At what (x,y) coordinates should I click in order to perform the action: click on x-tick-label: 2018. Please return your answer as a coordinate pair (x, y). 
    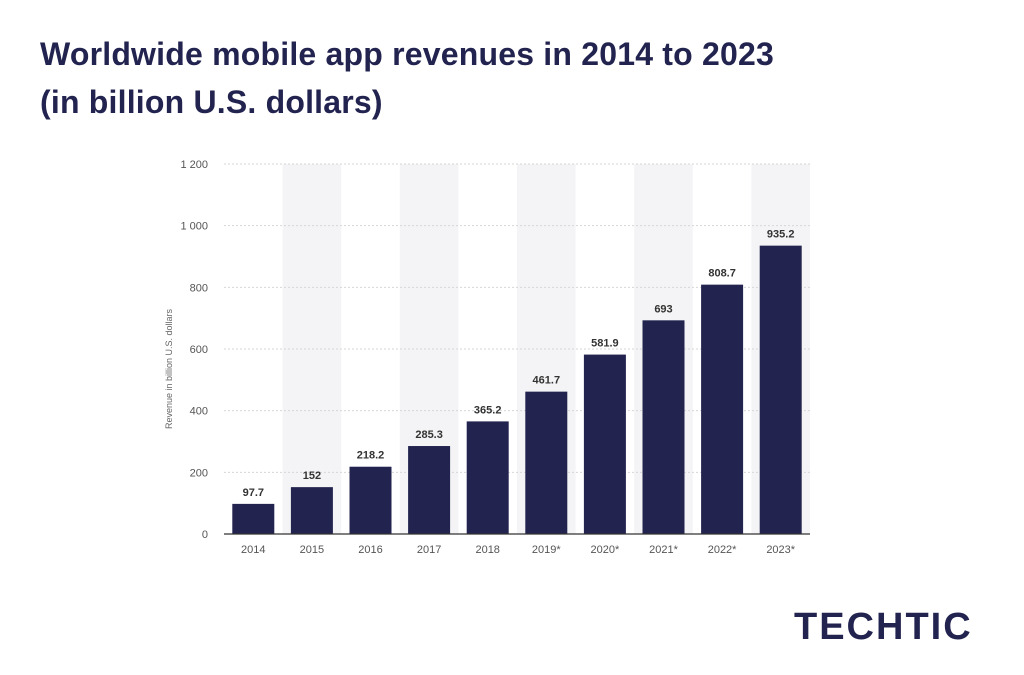
    Looking at the image, I should click on (487, 550).